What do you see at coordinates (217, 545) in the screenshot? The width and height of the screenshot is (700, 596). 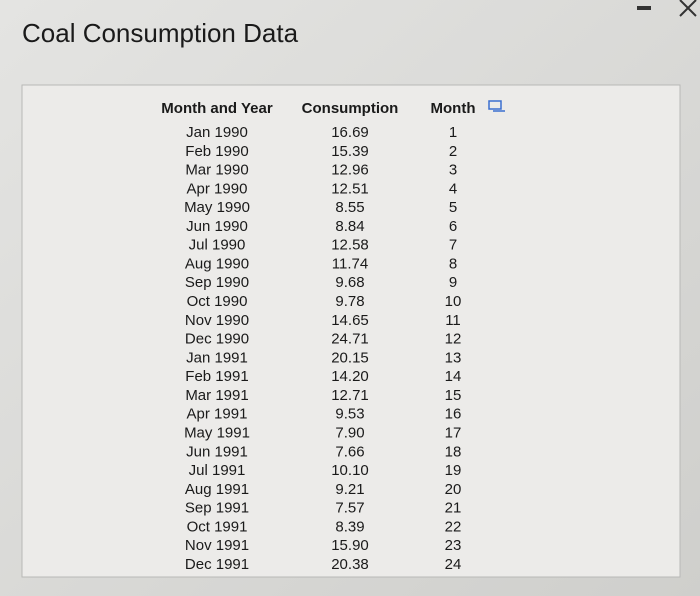 I see `table-cell: Nov 1991` at bounding box center [217, 545].